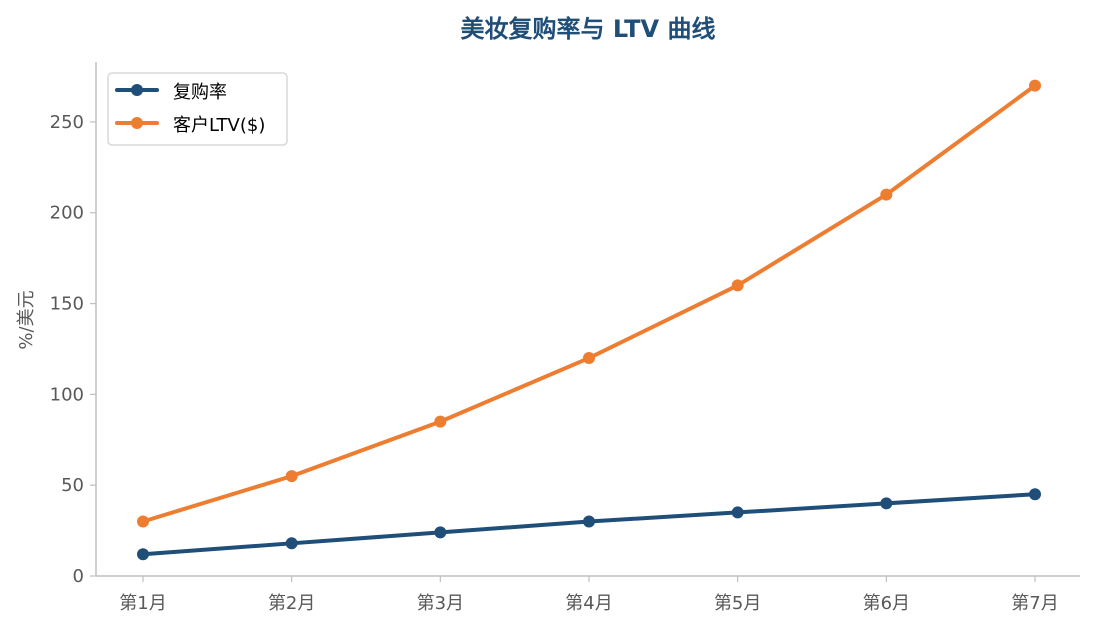 Image resolution: width=1095 pixels, height=630 pixels. I want to click on y-tick-label: 150, so click(67, 304).